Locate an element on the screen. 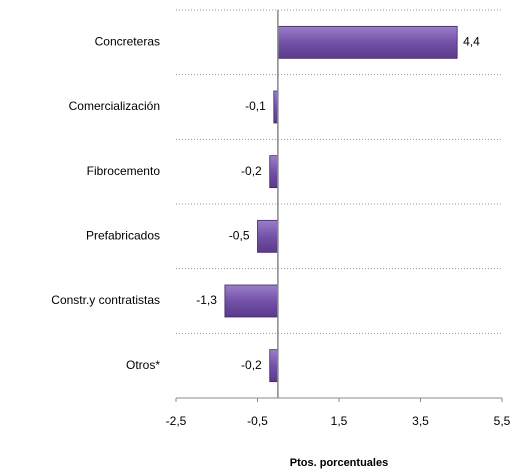  x-tick-label: -0,5 is located at coordinates (257, 421).